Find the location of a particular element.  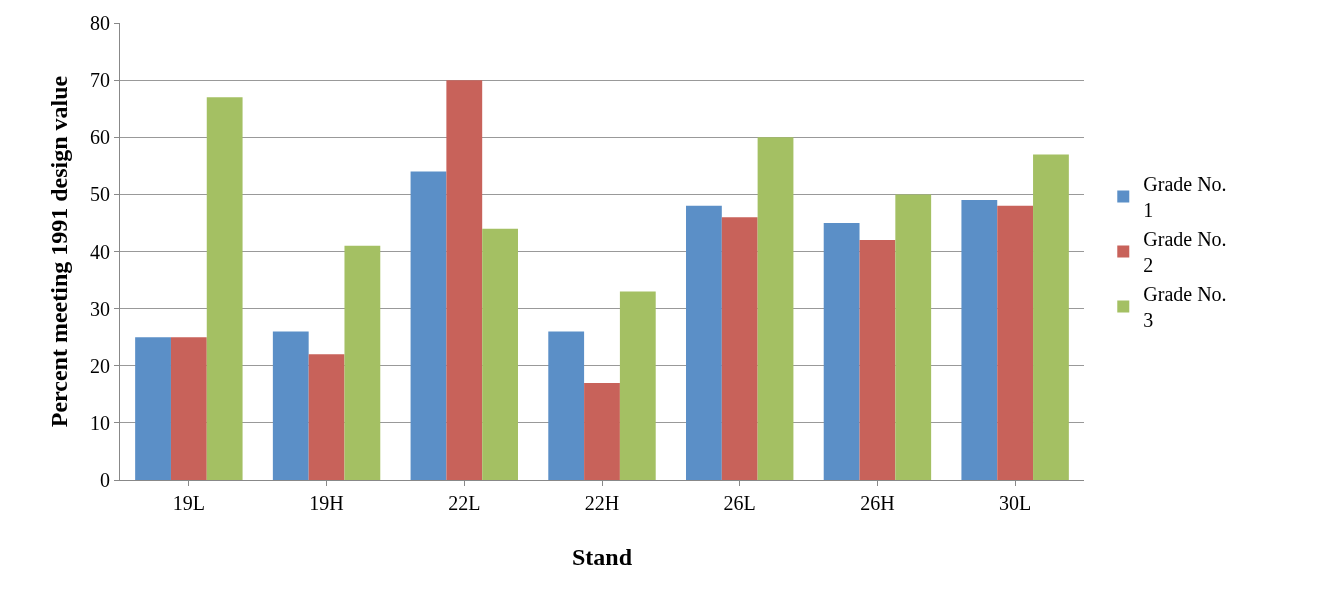

legend-label: Grade No. 3 is located at coordinates (1185, 307).